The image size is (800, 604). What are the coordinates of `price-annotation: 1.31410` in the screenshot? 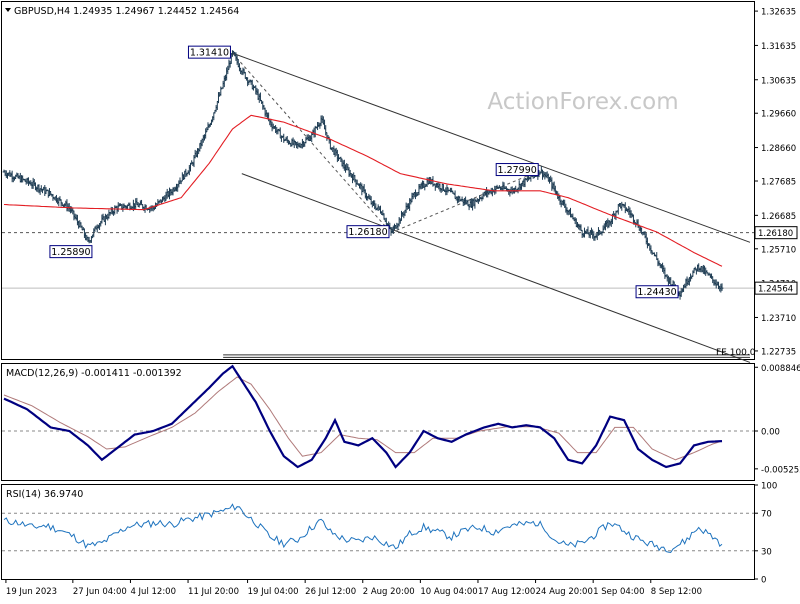 It's located at (209, 52).